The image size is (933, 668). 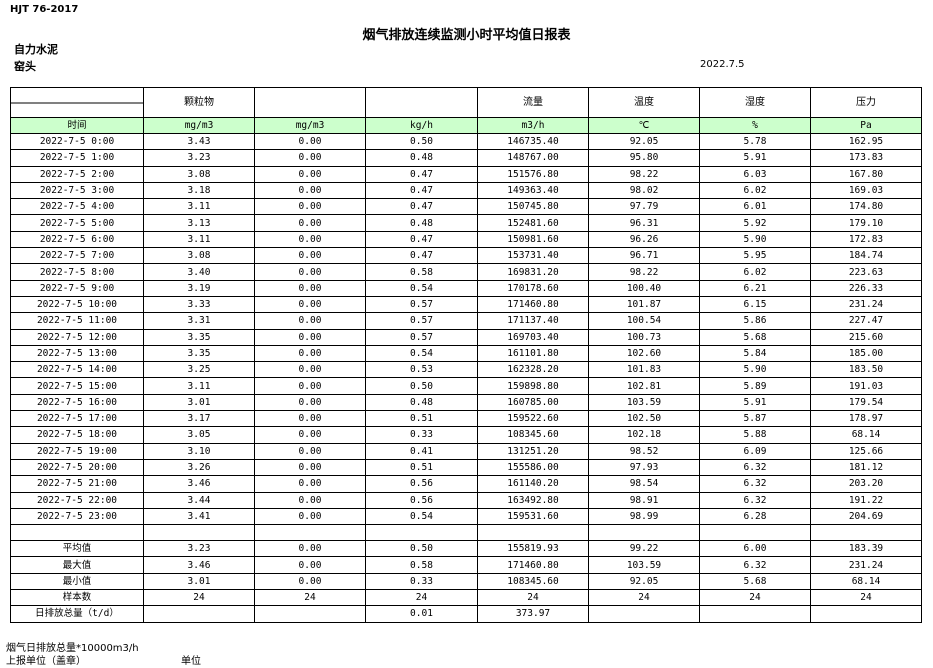 I want to click on table-cell: 3.10, so click(x=199, y=451).